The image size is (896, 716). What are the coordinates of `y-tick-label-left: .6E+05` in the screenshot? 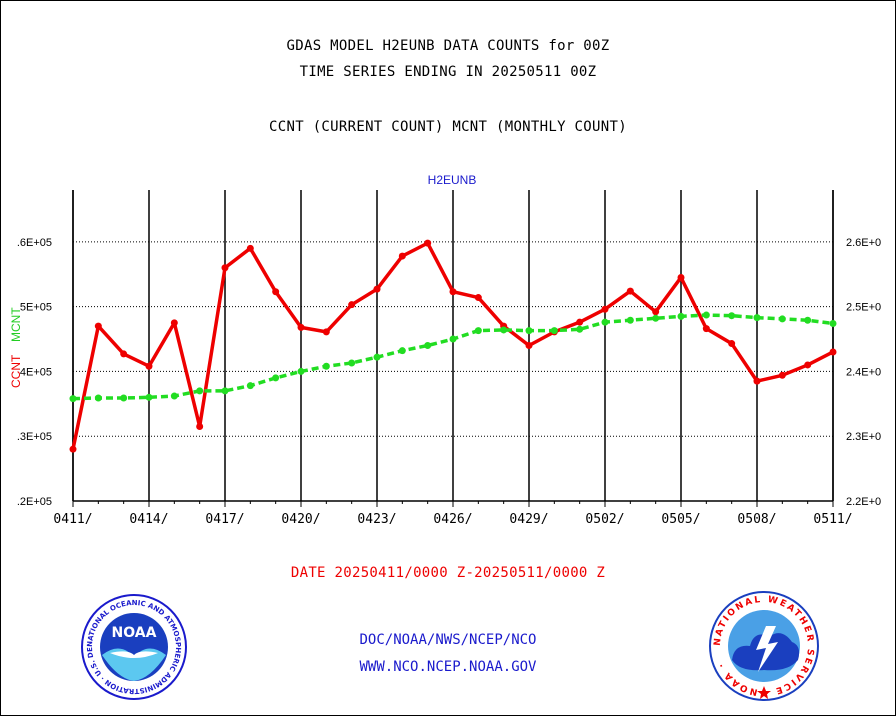 It's located at (34, 243).